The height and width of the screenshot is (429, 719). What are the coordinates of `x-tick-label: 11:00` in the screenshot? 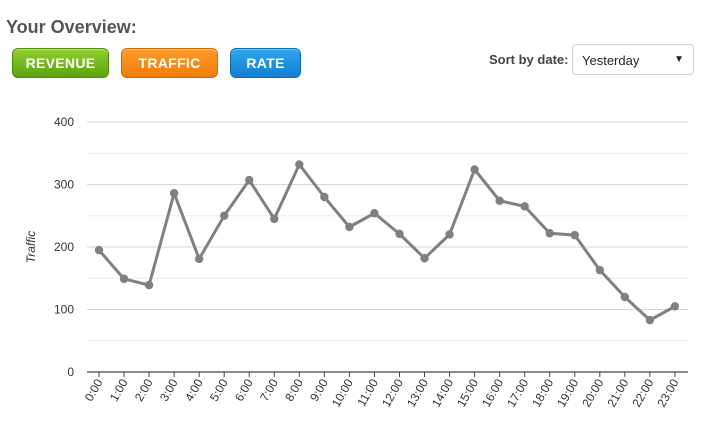 It's located at (367, 392).